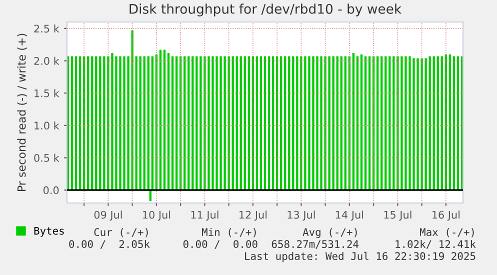 The image size is (497, 275). I want to click on text: 658.27m/531.24, so click(315, 244).